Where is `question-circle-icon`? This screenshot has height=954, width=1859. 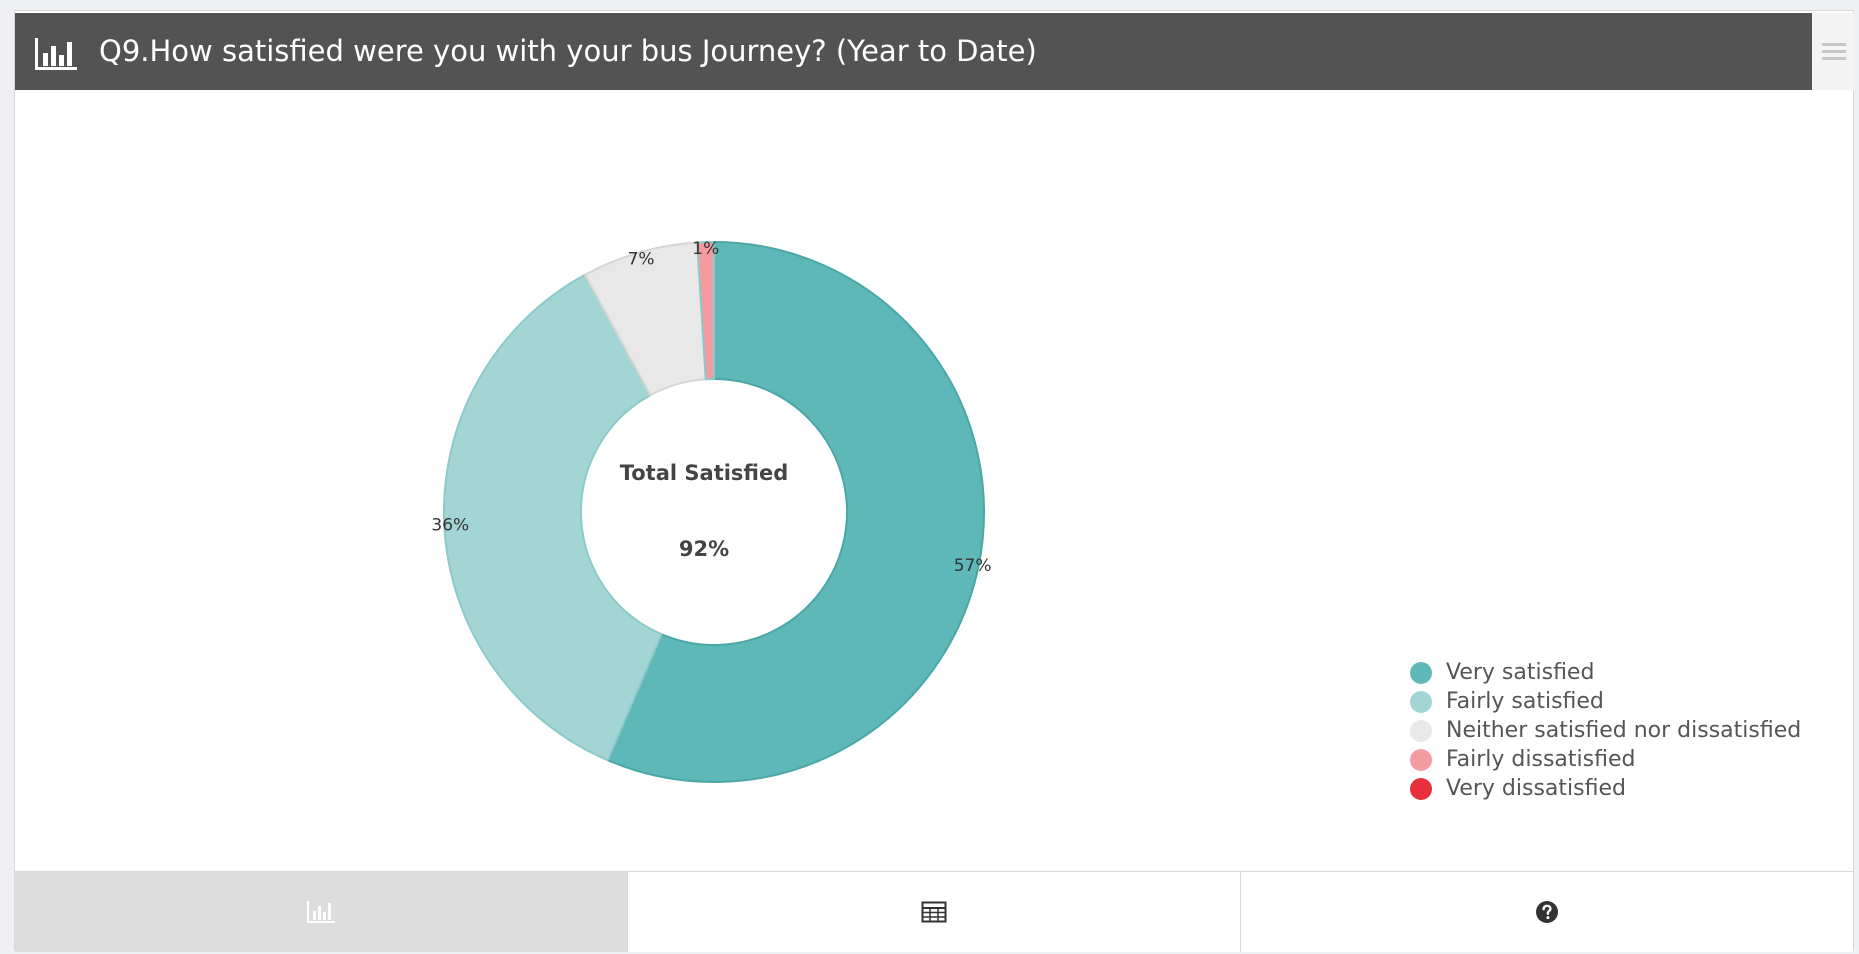
question-circle-icon is located at coordinates (1547, 912).